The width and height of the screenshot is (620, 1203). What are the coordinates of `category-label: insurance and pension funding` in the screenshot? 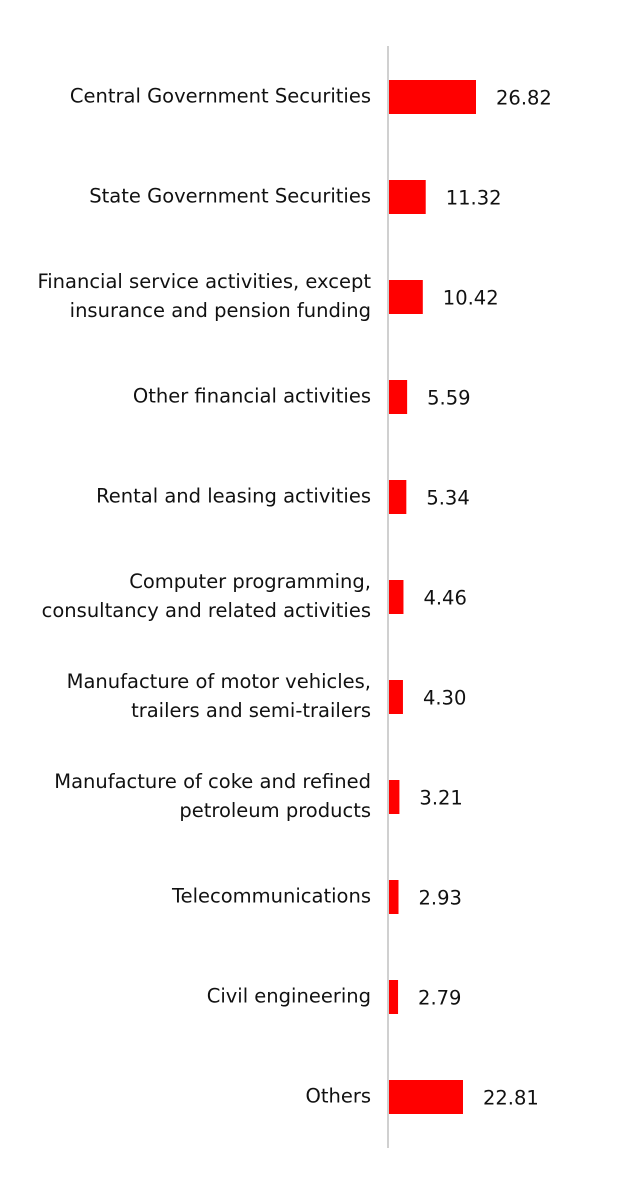 It's located at (220, 310).